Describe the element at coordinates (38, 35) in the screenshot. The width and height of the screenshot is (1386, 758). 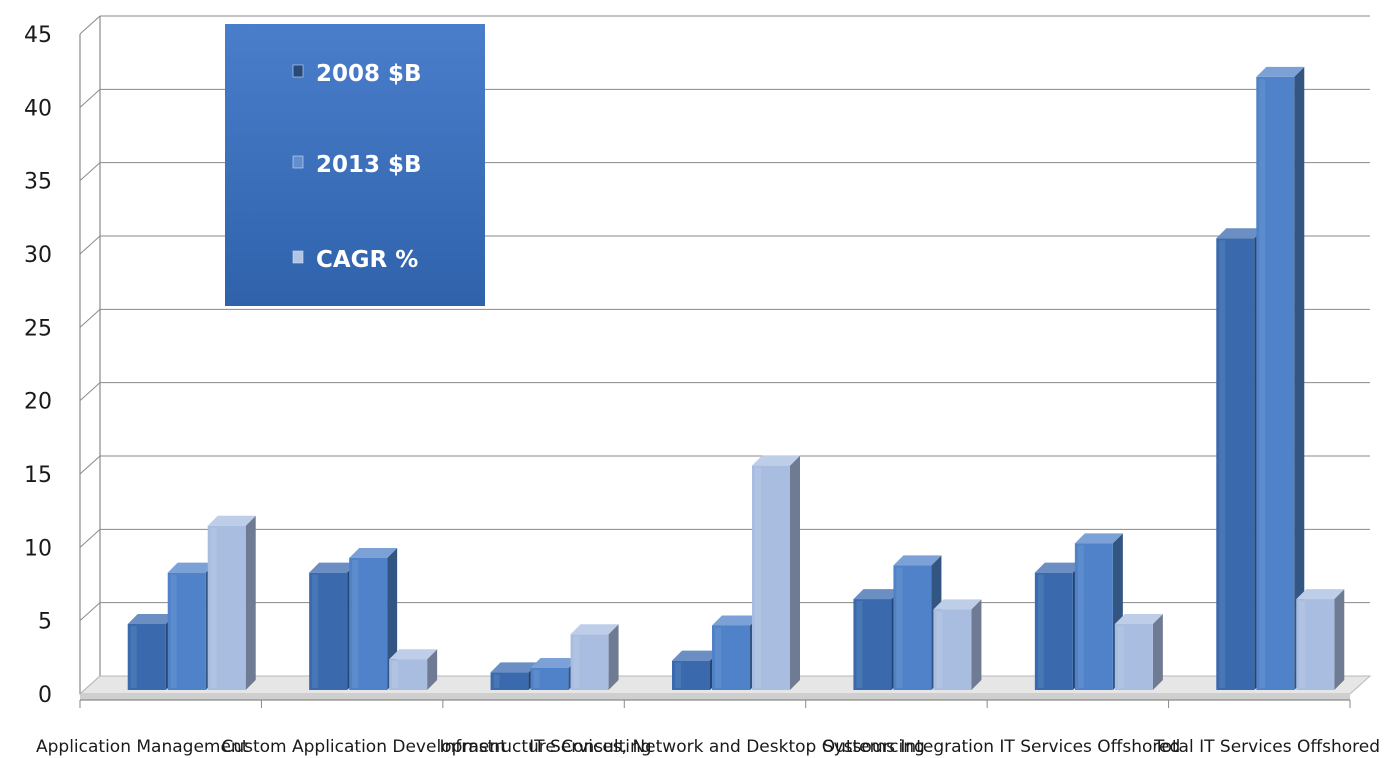
I see `y-tick-label: 45` at that location.